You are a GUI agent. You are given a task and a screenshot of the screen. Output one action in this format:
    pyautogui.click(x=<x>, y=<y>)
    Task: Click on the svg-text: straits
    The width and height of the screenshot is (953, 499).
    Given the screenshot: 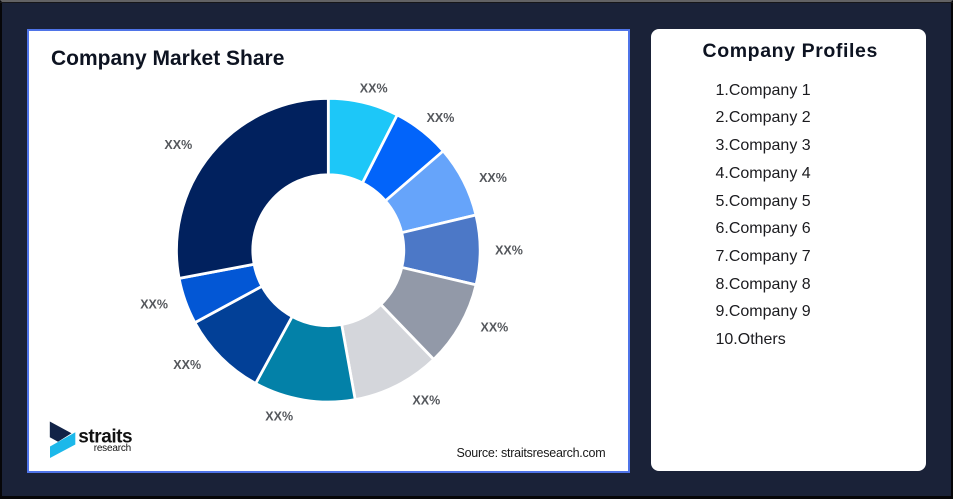 What is the action you would take?
    pyautogui.click(x=105, y=436)
    